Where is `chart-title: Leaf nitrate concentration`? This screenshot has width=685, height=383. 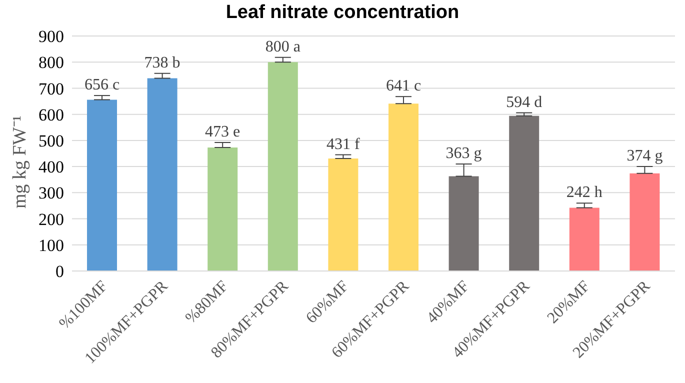 chart-title: Leaf nitrate concentration is located at coordinates (342, 13).